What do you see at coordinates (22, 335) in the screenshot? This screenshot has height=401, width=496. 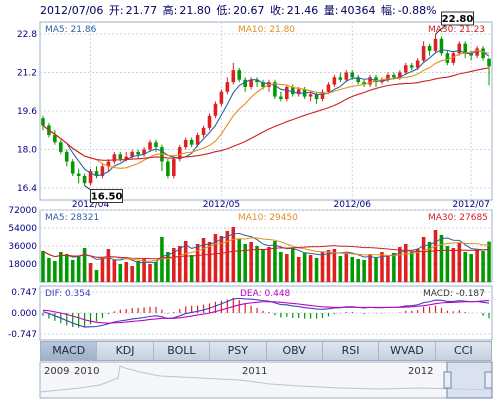 I see `macd-ytick-label: -0.747` at bounding box center [22, 335].